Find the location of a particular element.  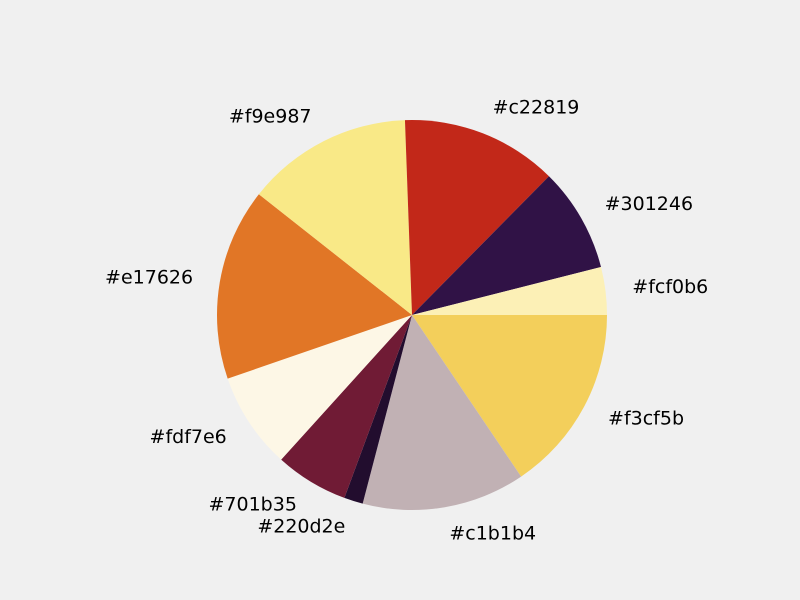

pie-slice-fcf0b6 is located at coordinates (509, 291).